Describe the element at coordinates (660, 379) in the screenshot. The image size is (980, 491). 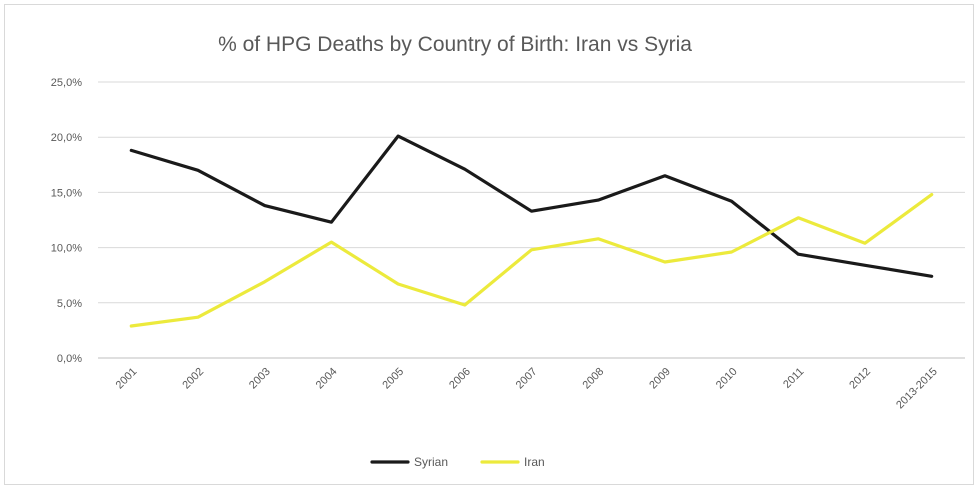
I see `x-tick-label: 2009` at that location.